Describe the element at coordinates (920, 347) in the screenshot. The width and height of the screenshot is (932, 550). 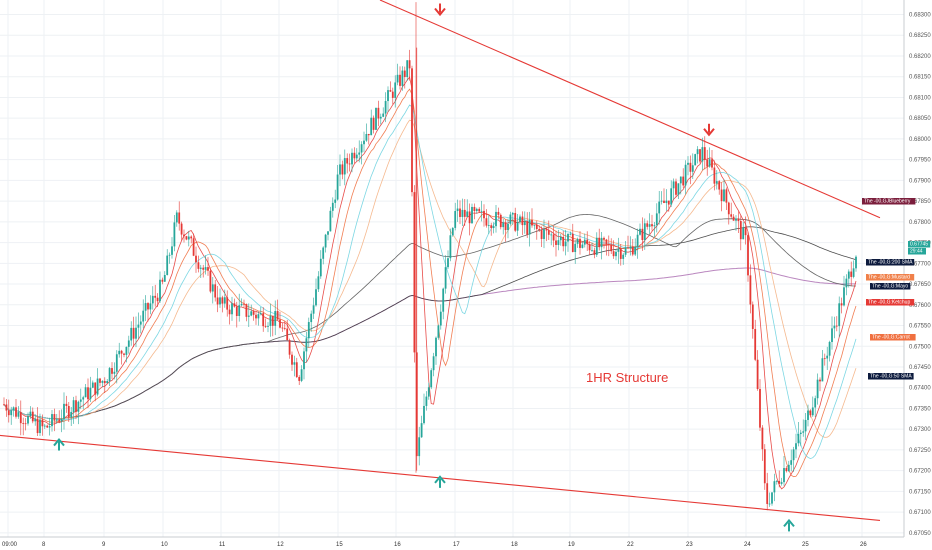
I see `y-tick-label: 0.67500` at that location.